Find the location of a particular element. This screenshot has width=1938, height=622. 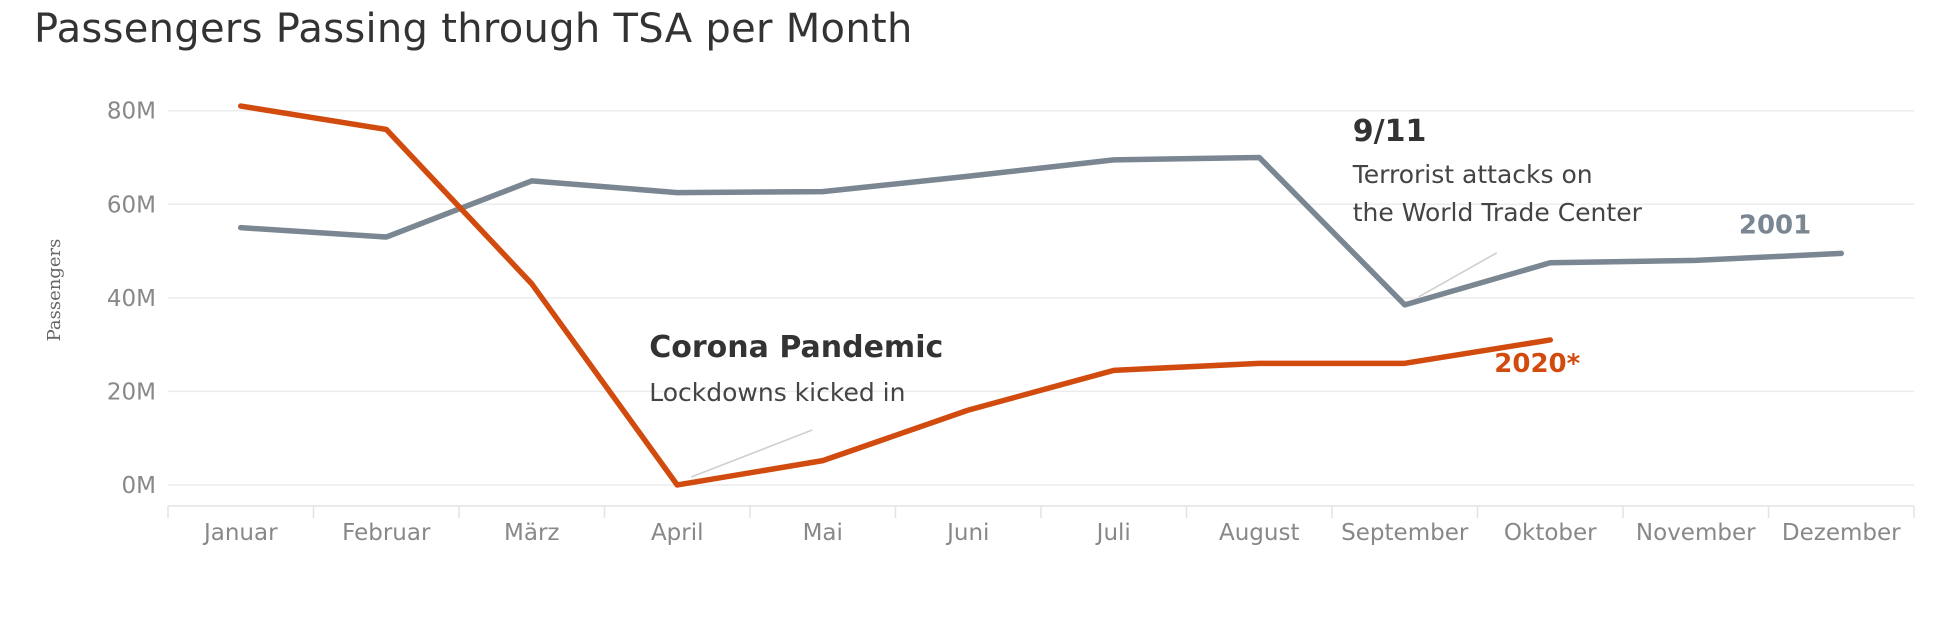

x-tick-label: Januar is located at coordinates (240, 533).